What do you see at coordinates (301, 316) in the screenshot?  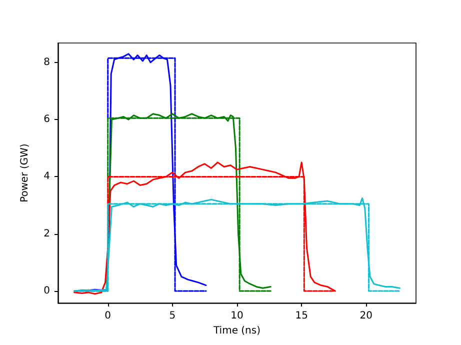 I see `x-tick-label: 15` at bounding box center [301, 316].